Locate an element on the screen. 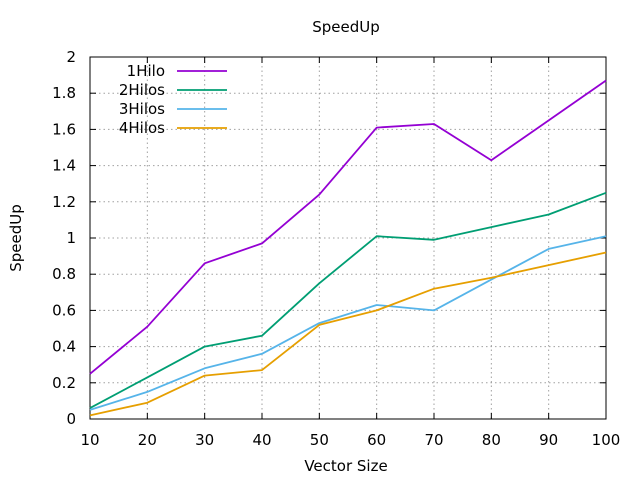 This screenshot has height=480, width=640. legend-label: 3Hilos is located at coordinates (142, 109).